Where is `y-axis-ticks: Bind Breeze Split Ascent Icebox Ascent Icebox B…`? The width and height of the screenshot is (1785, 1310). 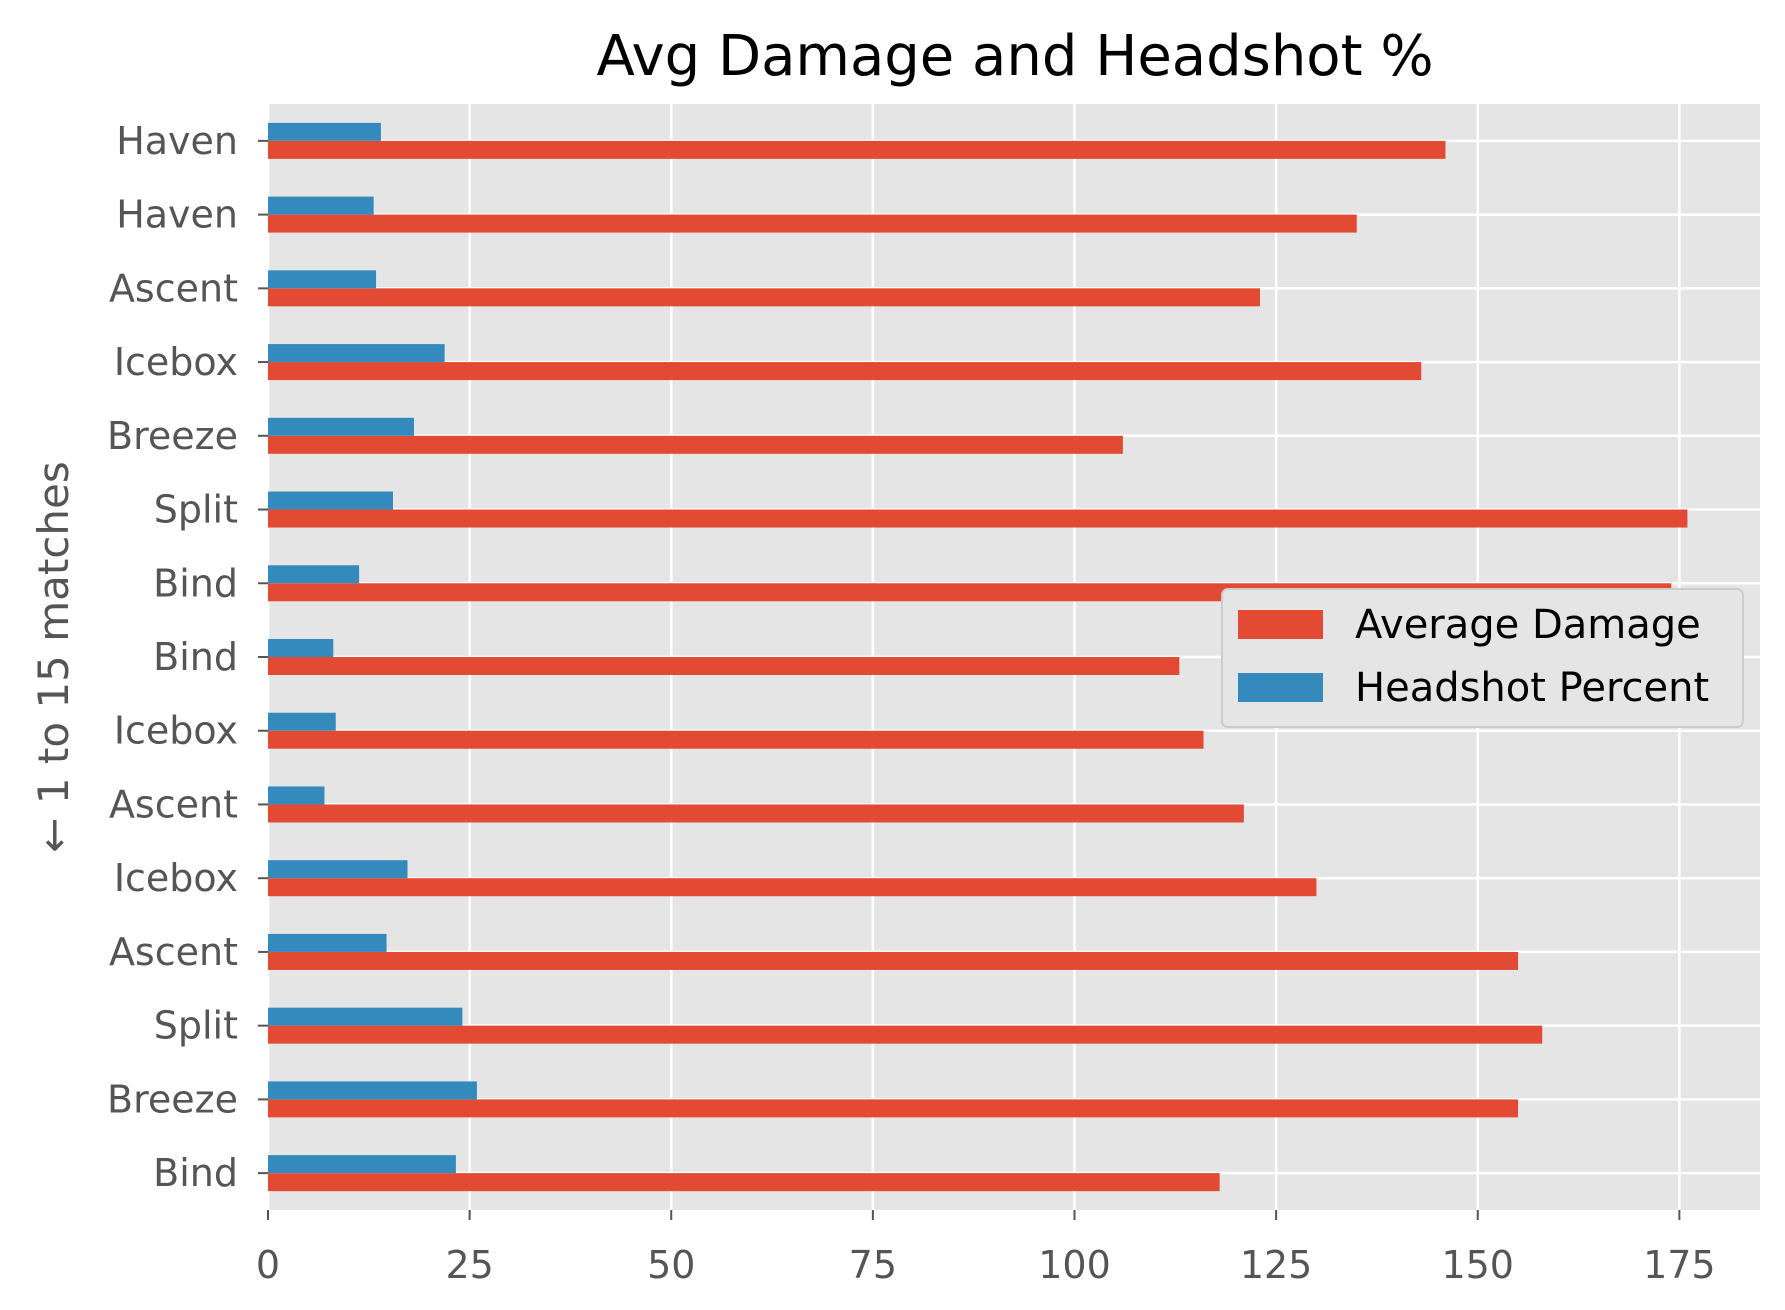
y-axis-ticks: Bind Breeze Split Ascent Icebox Ascent Icebox B… is located at coordinates (187, 657).